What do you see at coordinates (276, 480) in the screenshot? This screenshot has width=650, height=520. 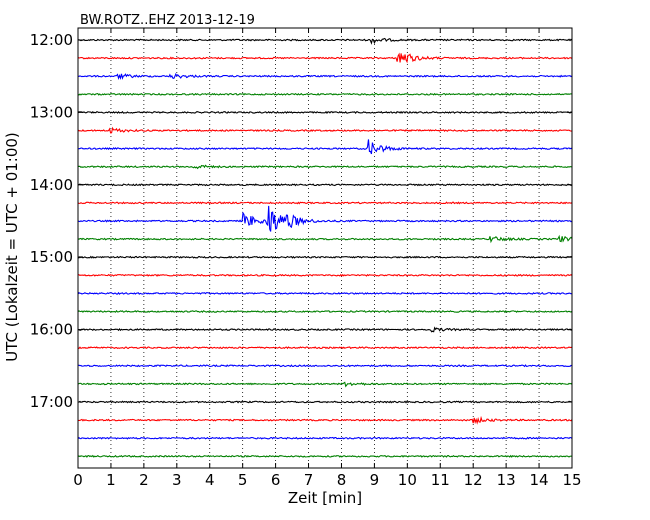 I see `x-tick-label: 6` at bounding box center [276, 480].